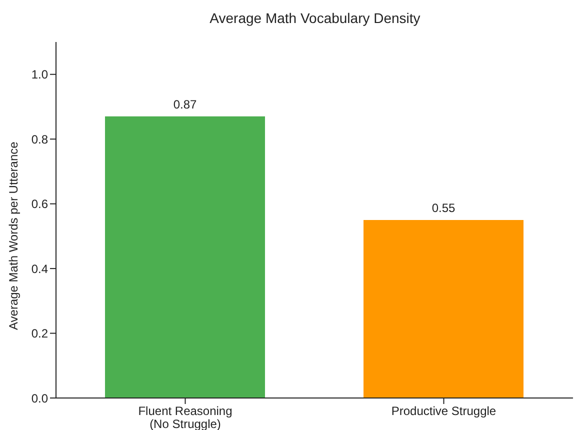 This screenshot has height=430, width=574. I want to click on y-tick-label: 1.0, so click(39, 75).